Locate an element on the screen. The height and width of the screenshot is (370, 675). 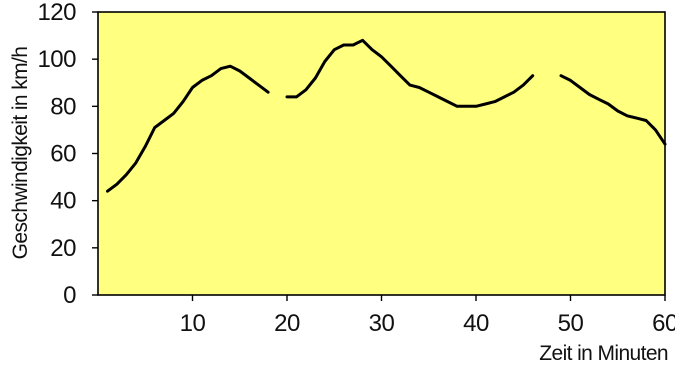
y-axis-ticks: 0 20 40 60 80 100 120 is located at coordinates (67, 154).